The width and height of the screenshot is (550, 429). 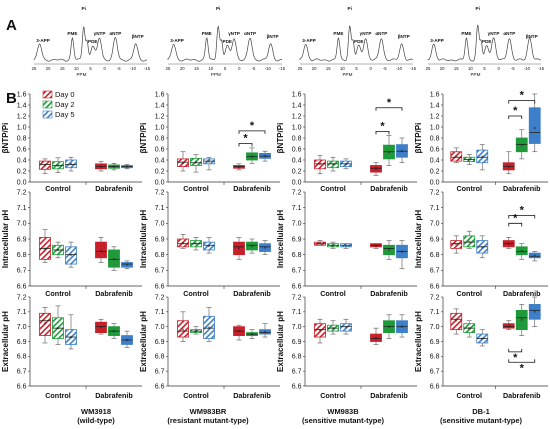 What do you see at coordinates (314, 68) in the screenshot?
I see `ppm-tick-label: 20` at bounding box center [314, 68].